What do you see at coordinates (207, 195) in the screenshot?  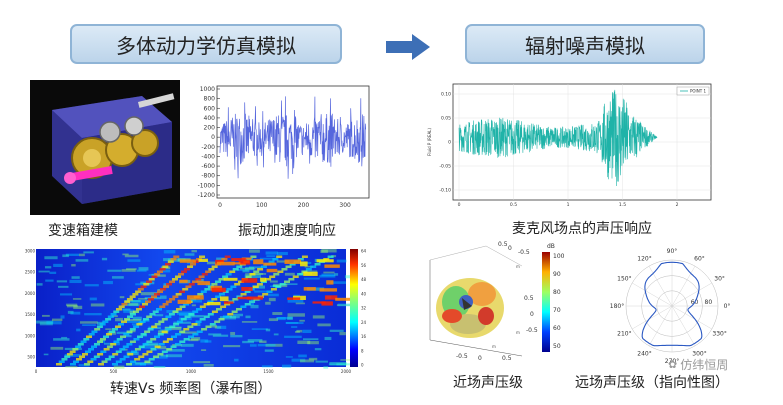 I see `vibration-y-tick-label: -1200` at bounding box center [207, 195].